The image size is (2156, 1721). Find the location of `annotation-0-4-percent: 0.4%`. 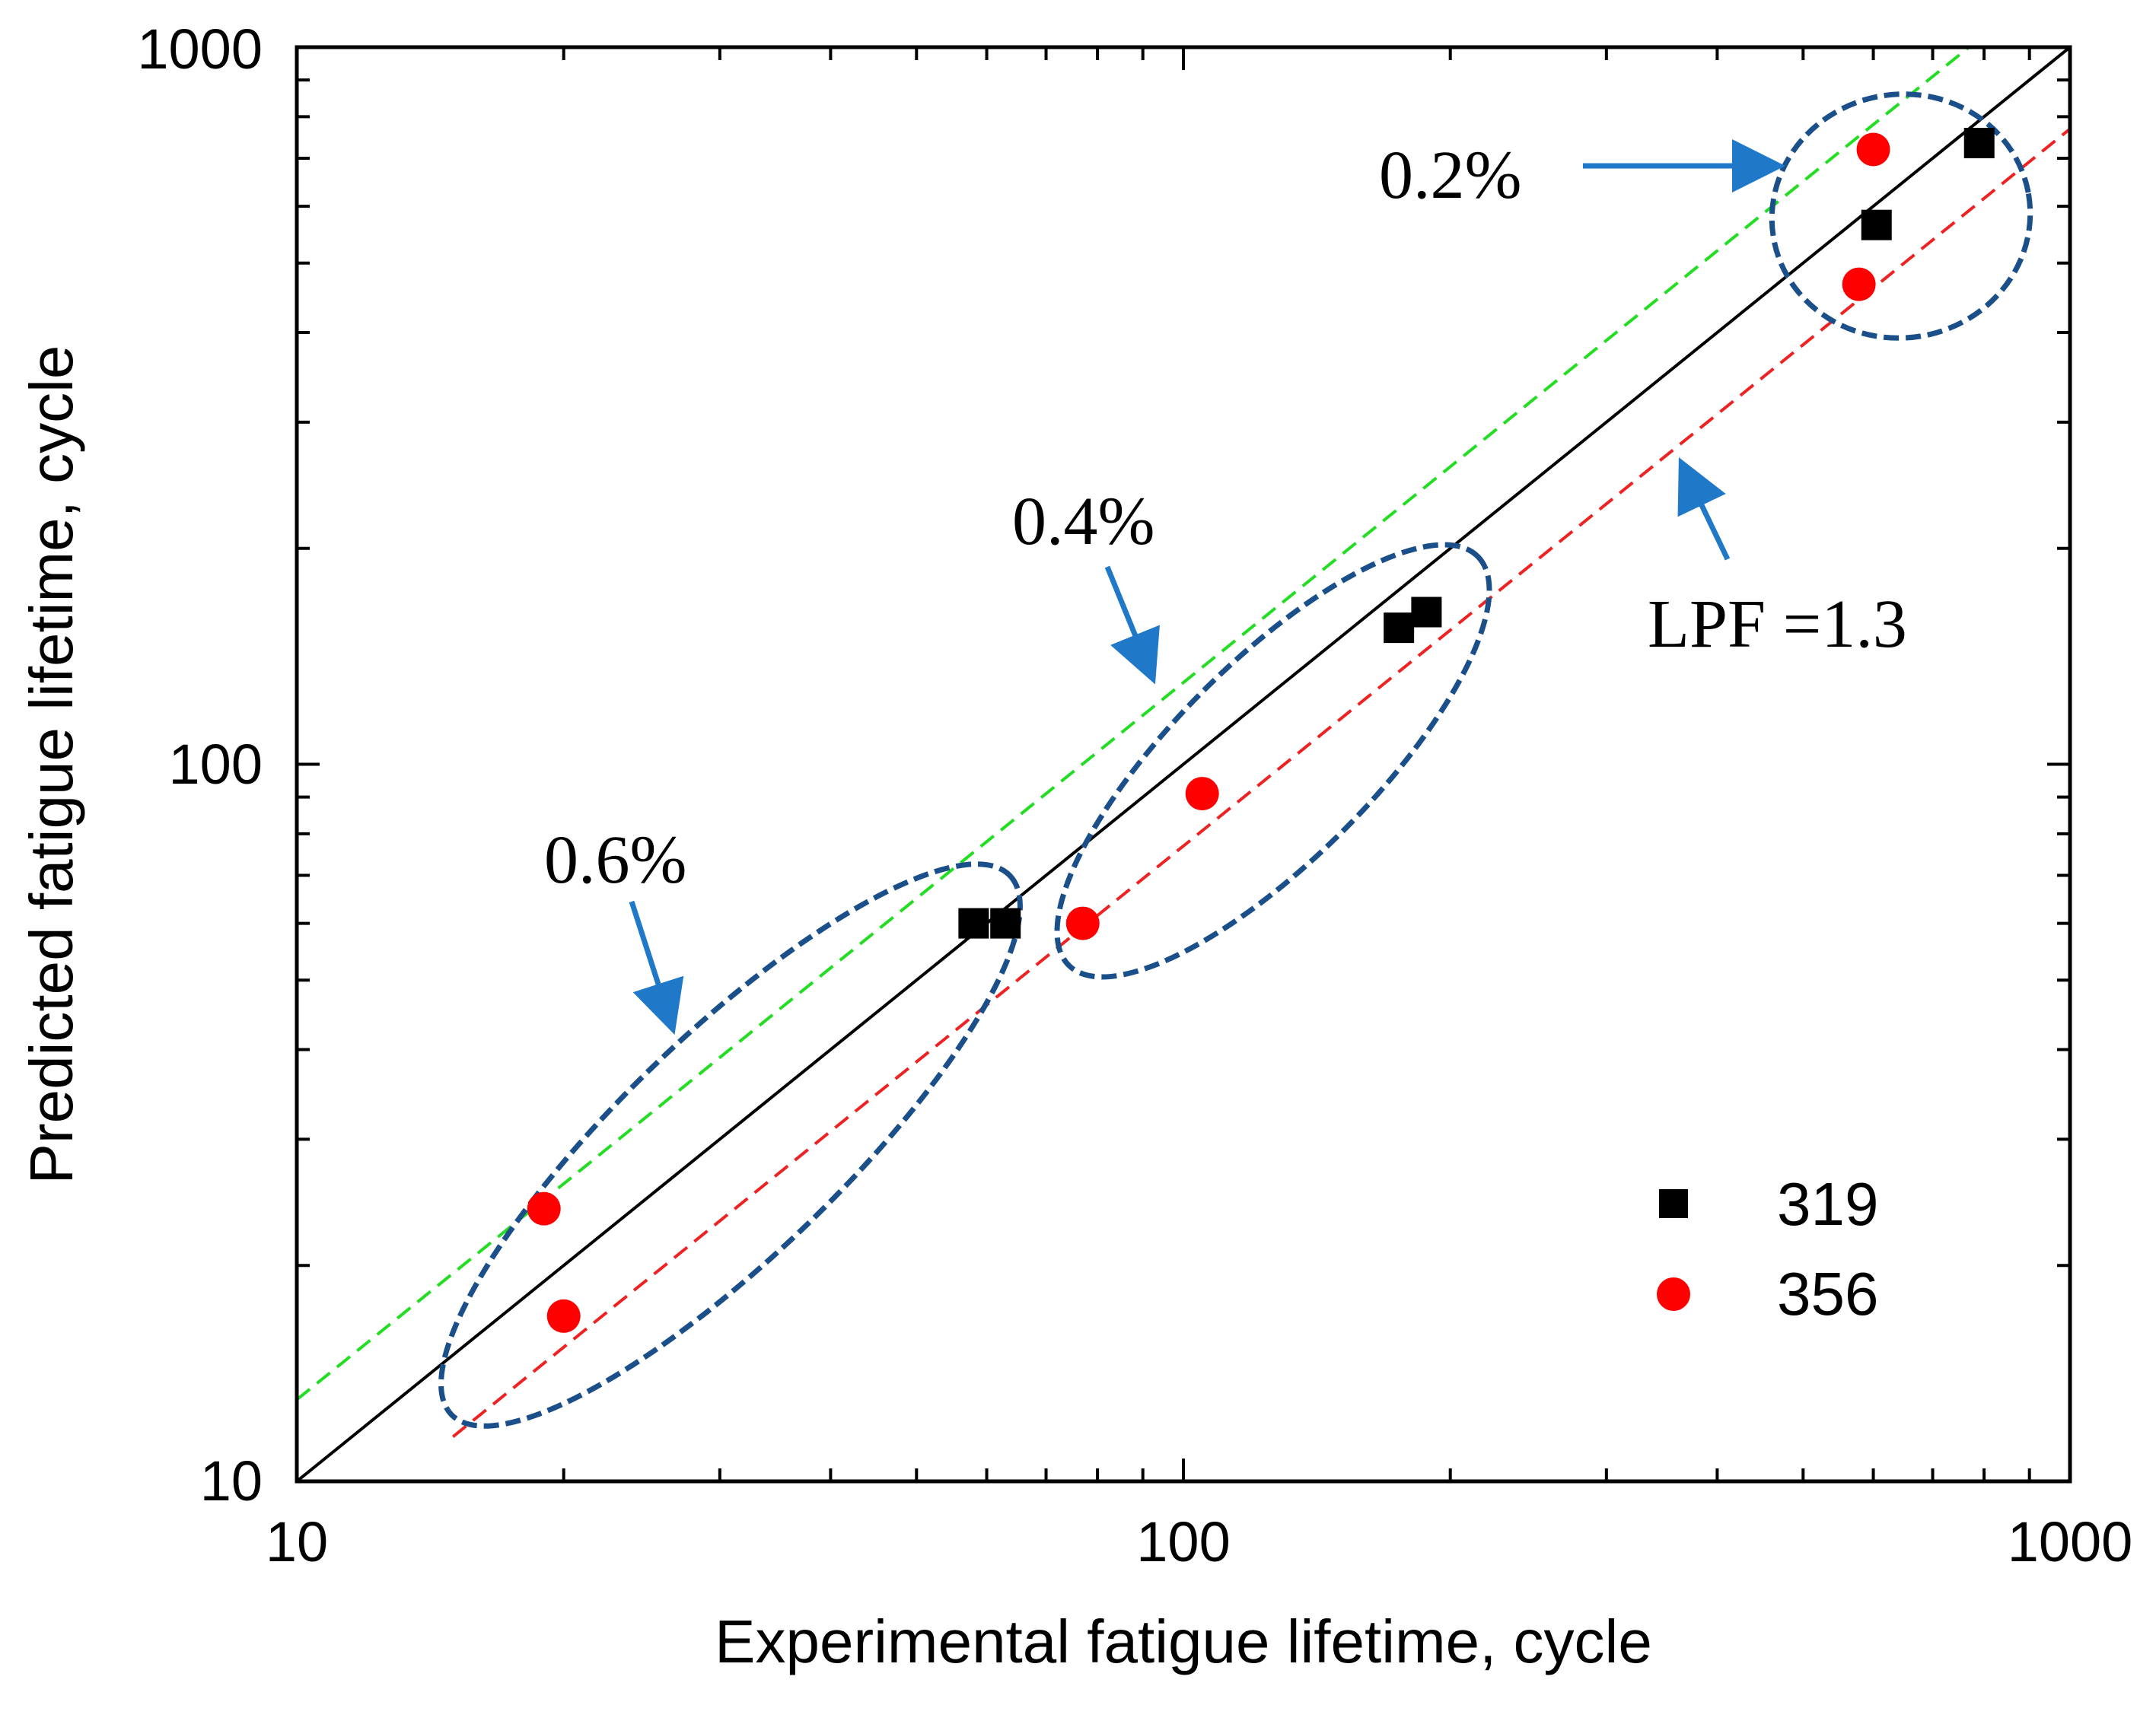

annotation-0-4-percent: 0.4% is located at coordinates (1083, 521).